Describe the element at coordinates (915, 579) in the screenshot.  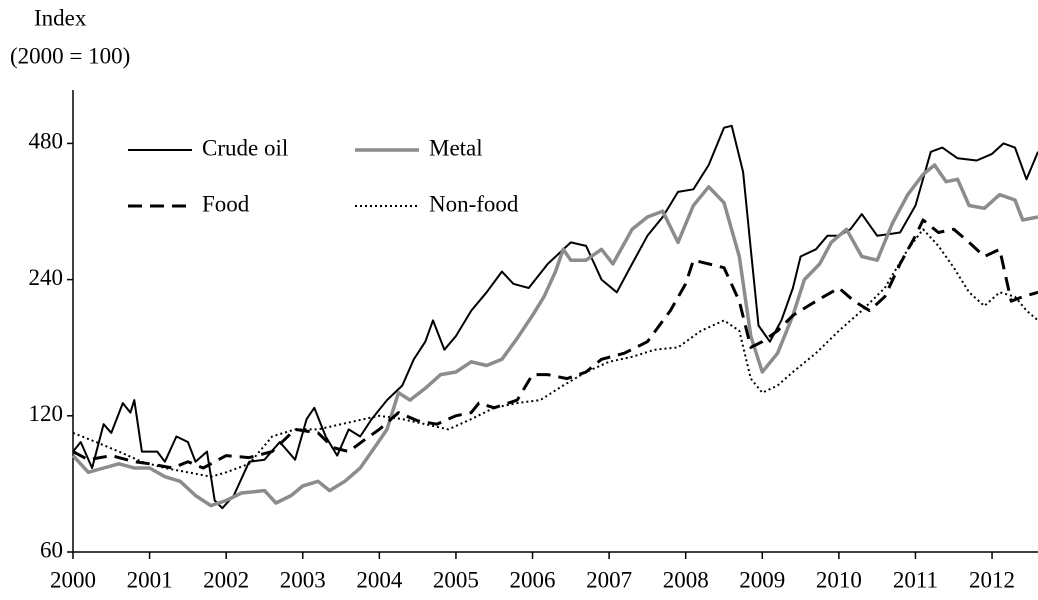
I see `x-tick-label: 2011` at that location.